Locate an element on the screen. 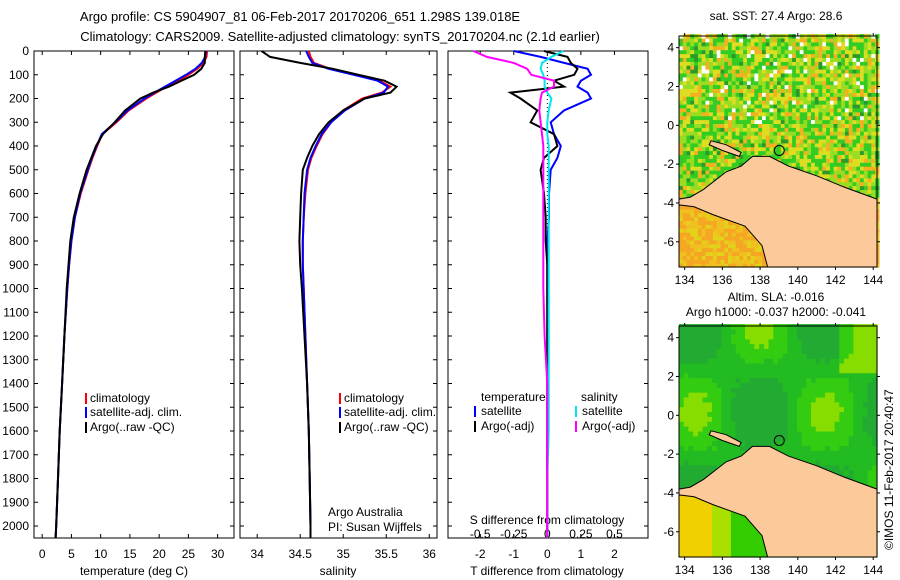 Image resolution: width=900 pixels, height=580 pixels. series-line-t-satellite is located at coordinates (553, 294).